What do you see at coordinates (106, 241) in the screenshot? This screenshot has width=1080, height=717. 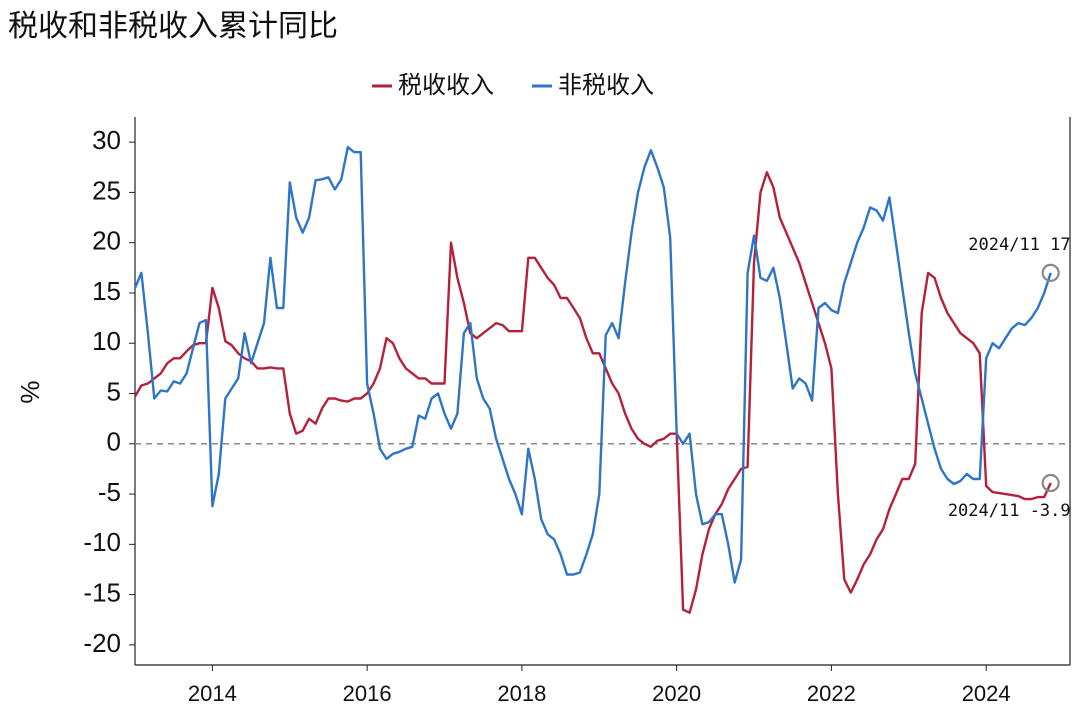 I see `y-tick-label: 20` at bounding box center [106, 241].